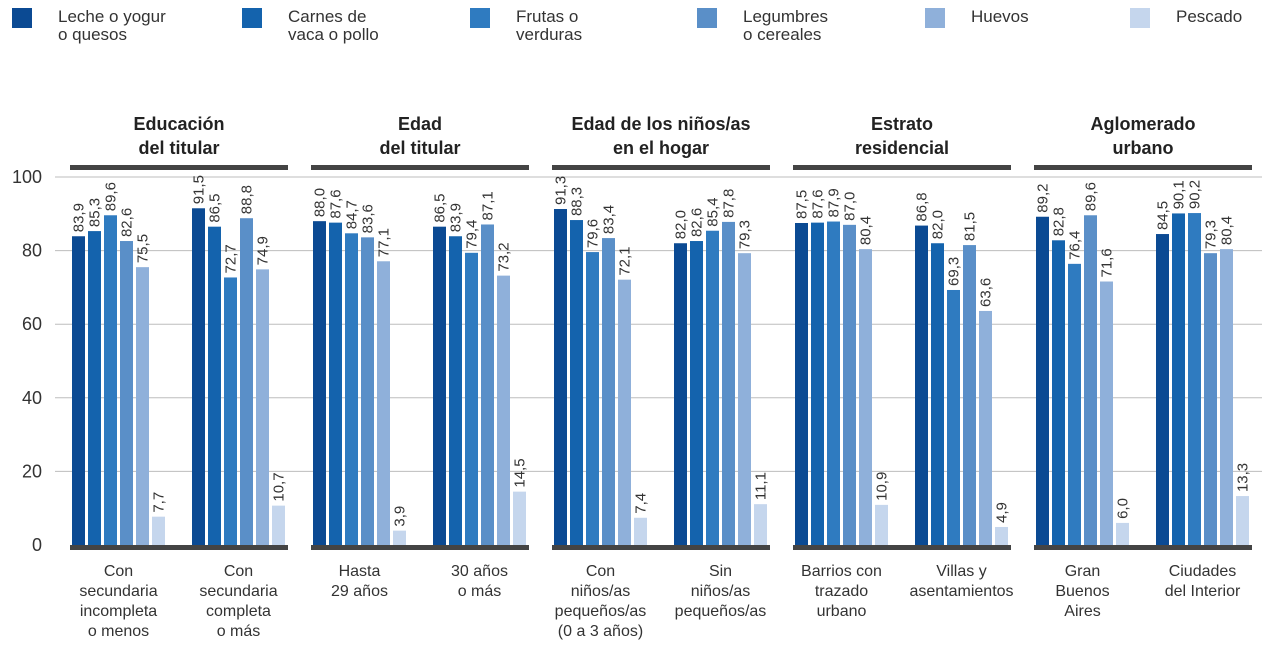 The height and width of the screenshot is (654, 1262). I want to click on value-label: 79,4, so click(472, 234).